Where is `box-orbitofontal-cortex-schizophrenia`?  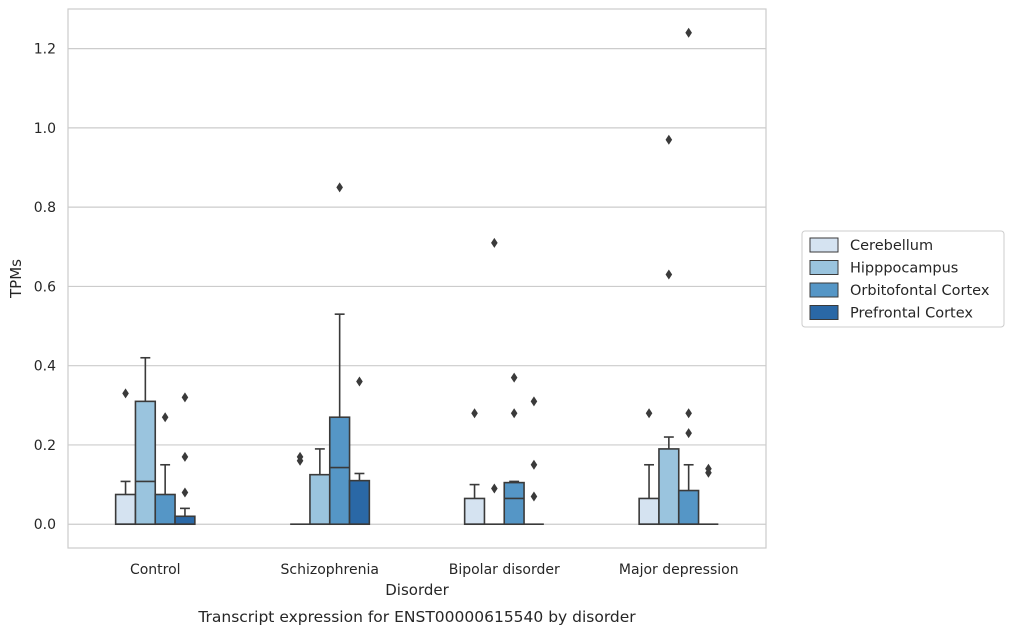
box-orbitofontal-cortex-schizophrenia is located at coordinates (339, 354).